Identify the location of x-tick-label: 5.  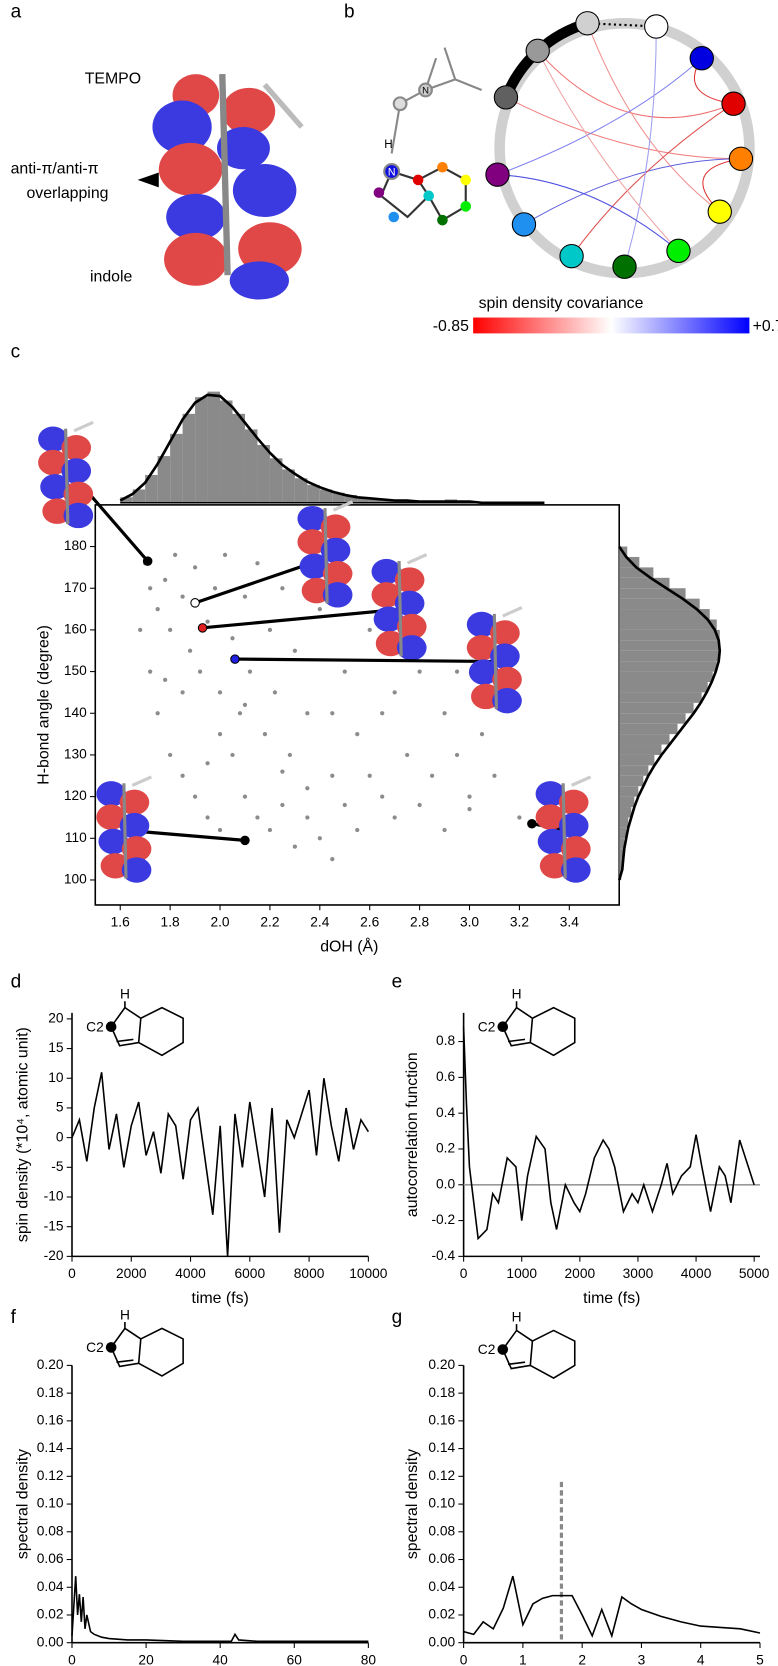
(760, 1659).